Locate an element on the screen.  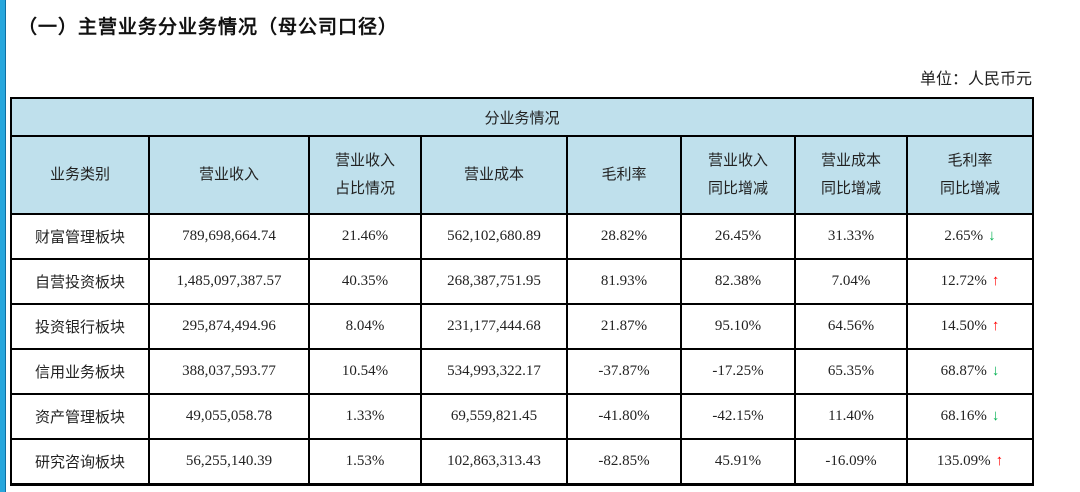
cell-segment: 资产管理板块 is located at coordinates (80, 416).